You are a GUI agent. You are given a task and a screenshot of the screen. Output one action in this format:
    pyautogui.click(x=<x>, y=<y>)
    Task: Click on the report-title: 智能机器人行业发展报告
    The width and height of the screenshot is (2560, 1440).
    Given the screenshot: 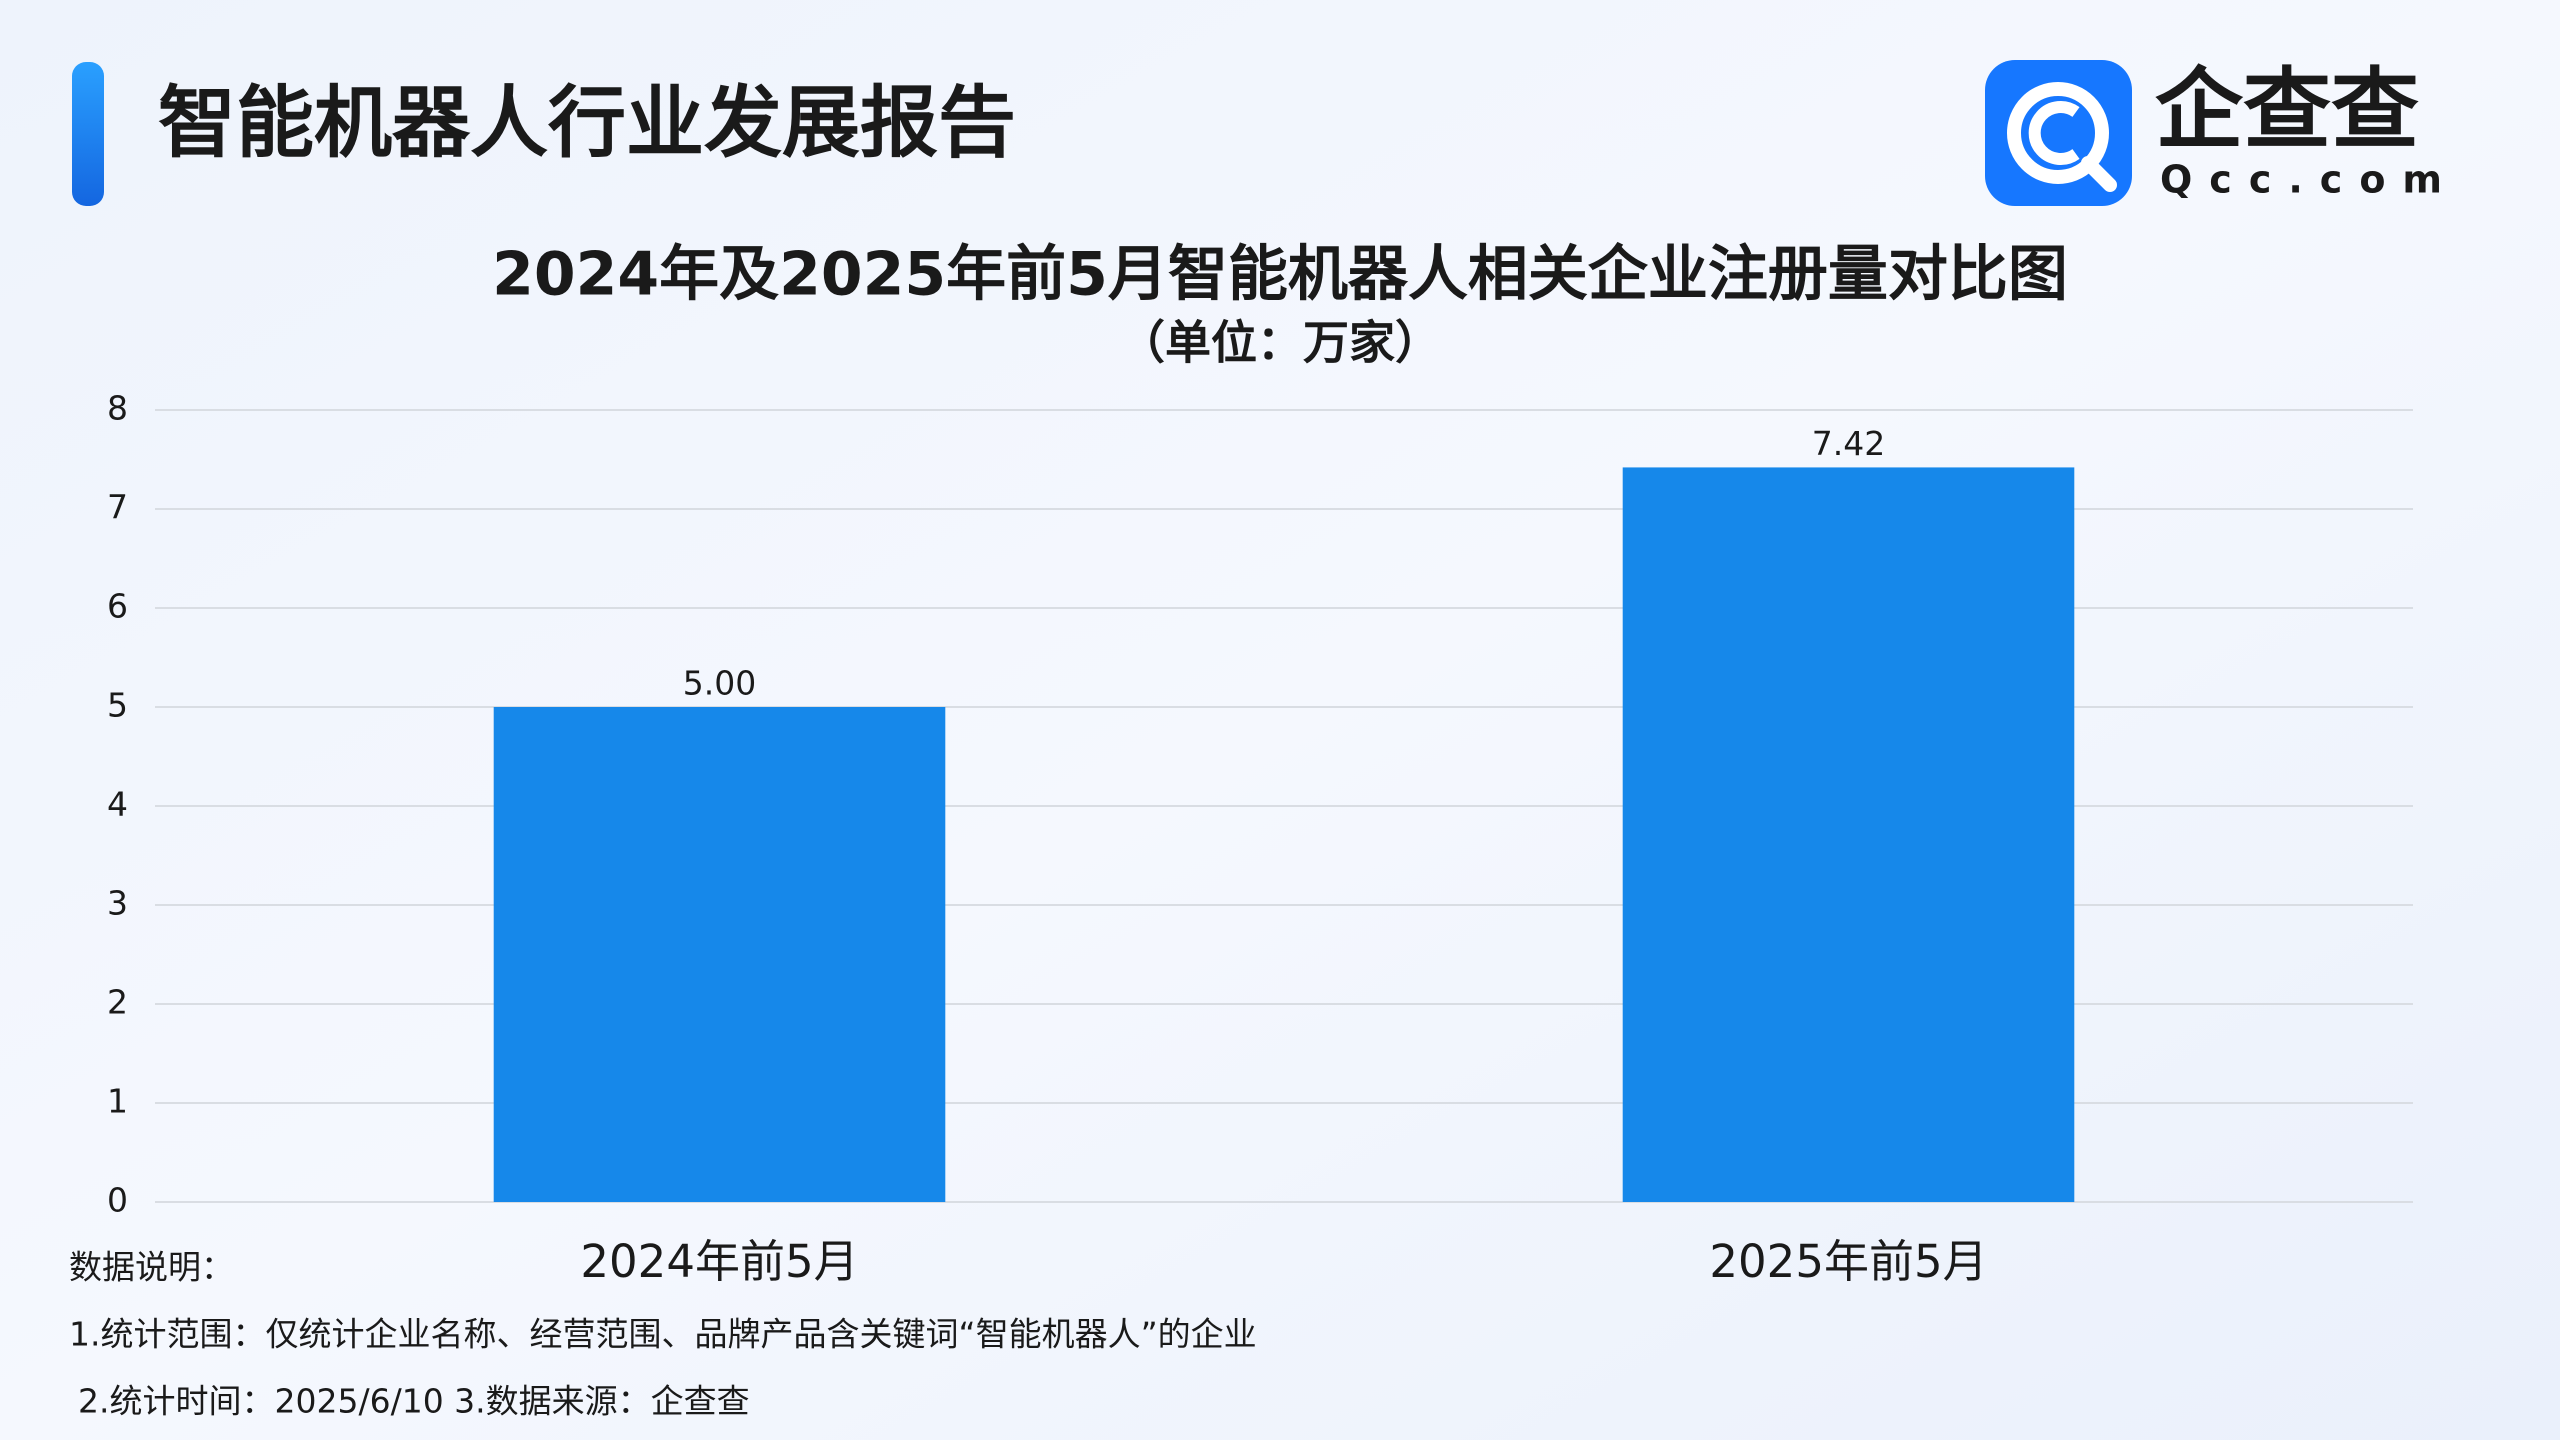 What is the action you would take?
    pyautogui.click(x=587, y=123)
    